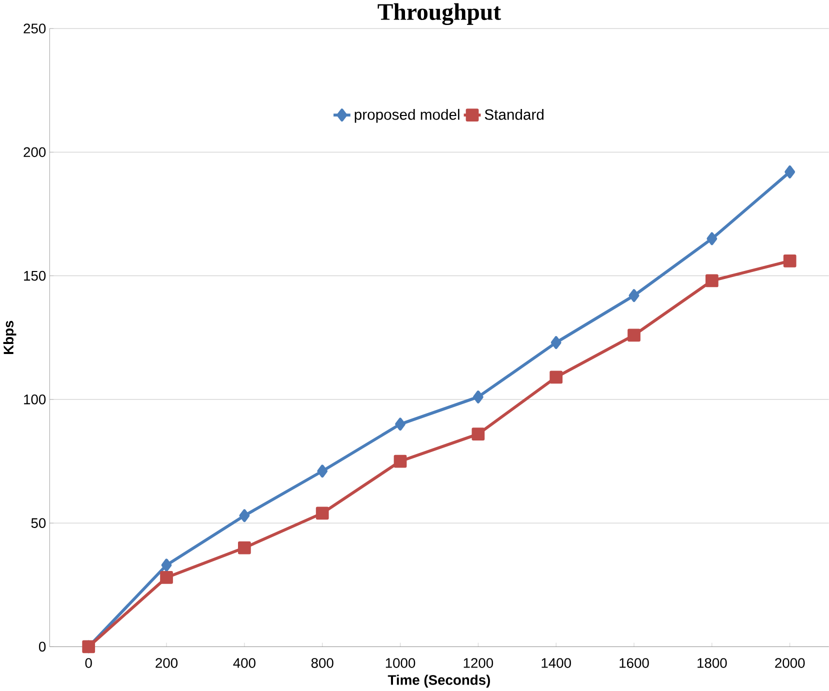  What do you see at coordinates (42, 647) in the screenshot?
I see `y-tick-label: 0` at bounding box center [42, 647].